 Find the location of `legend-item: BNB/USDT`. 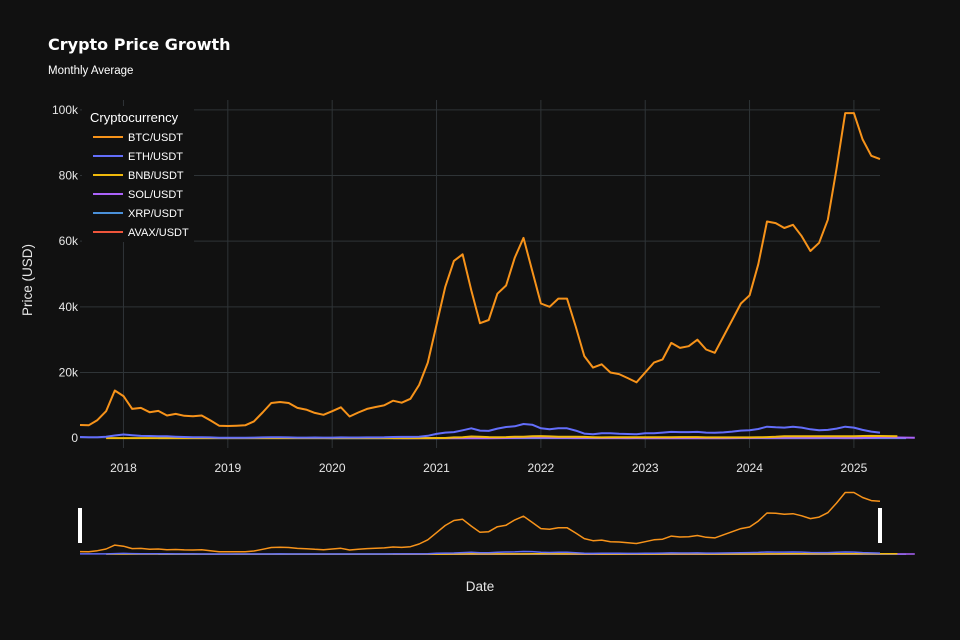

legend-item: BNB/USDT is located at coordinates (138, 176).